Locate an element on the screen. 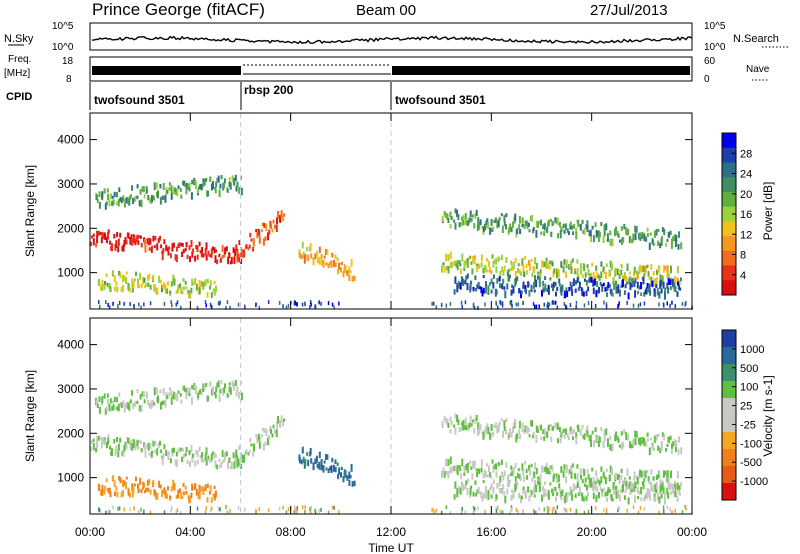 The width and height of the screenshot is (800, 554). cpid-segment-1: twofsound 3501 is located at coordinates (139, 100).